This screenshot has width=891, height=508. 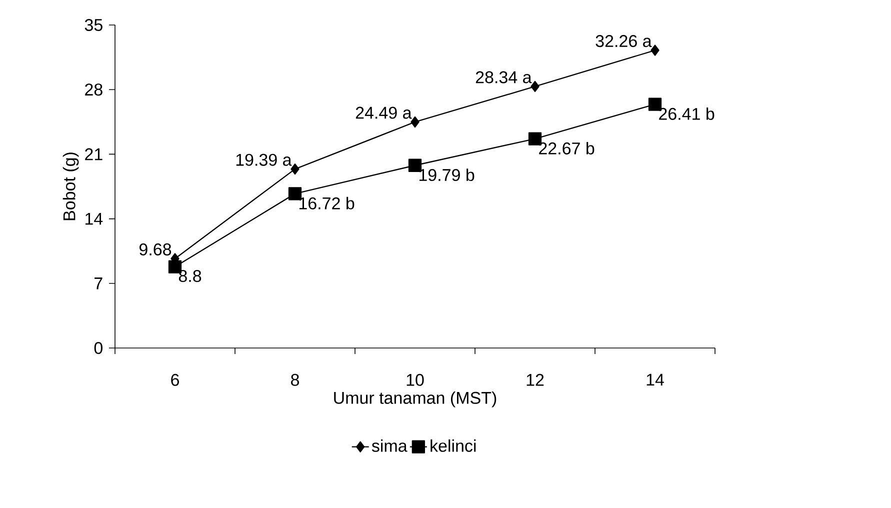 I want to click on x-axis-title: Umur tanaman (MST), so click(x=415, y=399).